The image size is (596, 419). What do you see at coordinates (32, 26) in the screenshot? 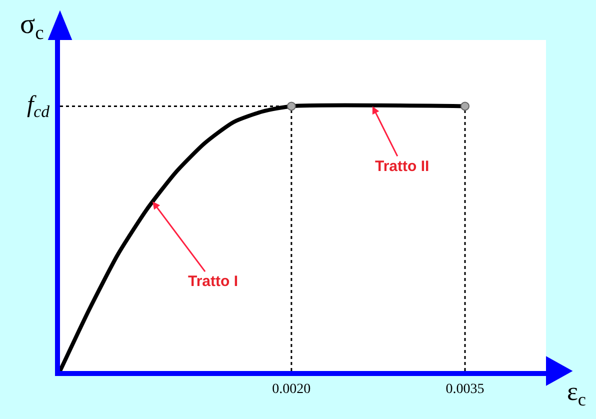
I see `y-axis-title: σ$_{c}$` at bounding box center [32, 26].